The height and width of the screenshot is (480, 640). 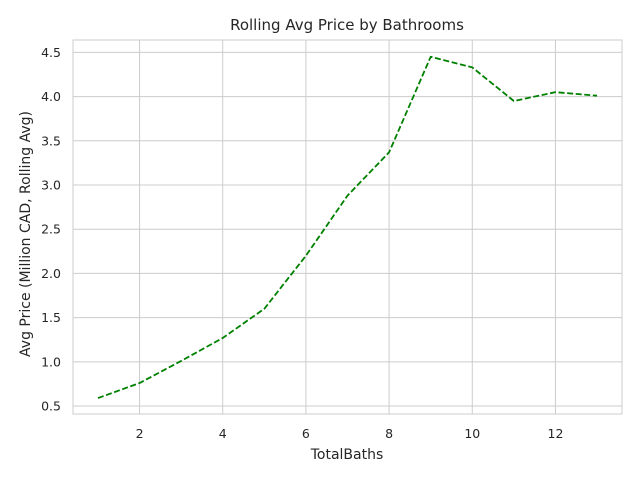 I want to click on y-axis-title: Avg Price (Million CAD, Rolling Avg), so click(x=26, y=234).